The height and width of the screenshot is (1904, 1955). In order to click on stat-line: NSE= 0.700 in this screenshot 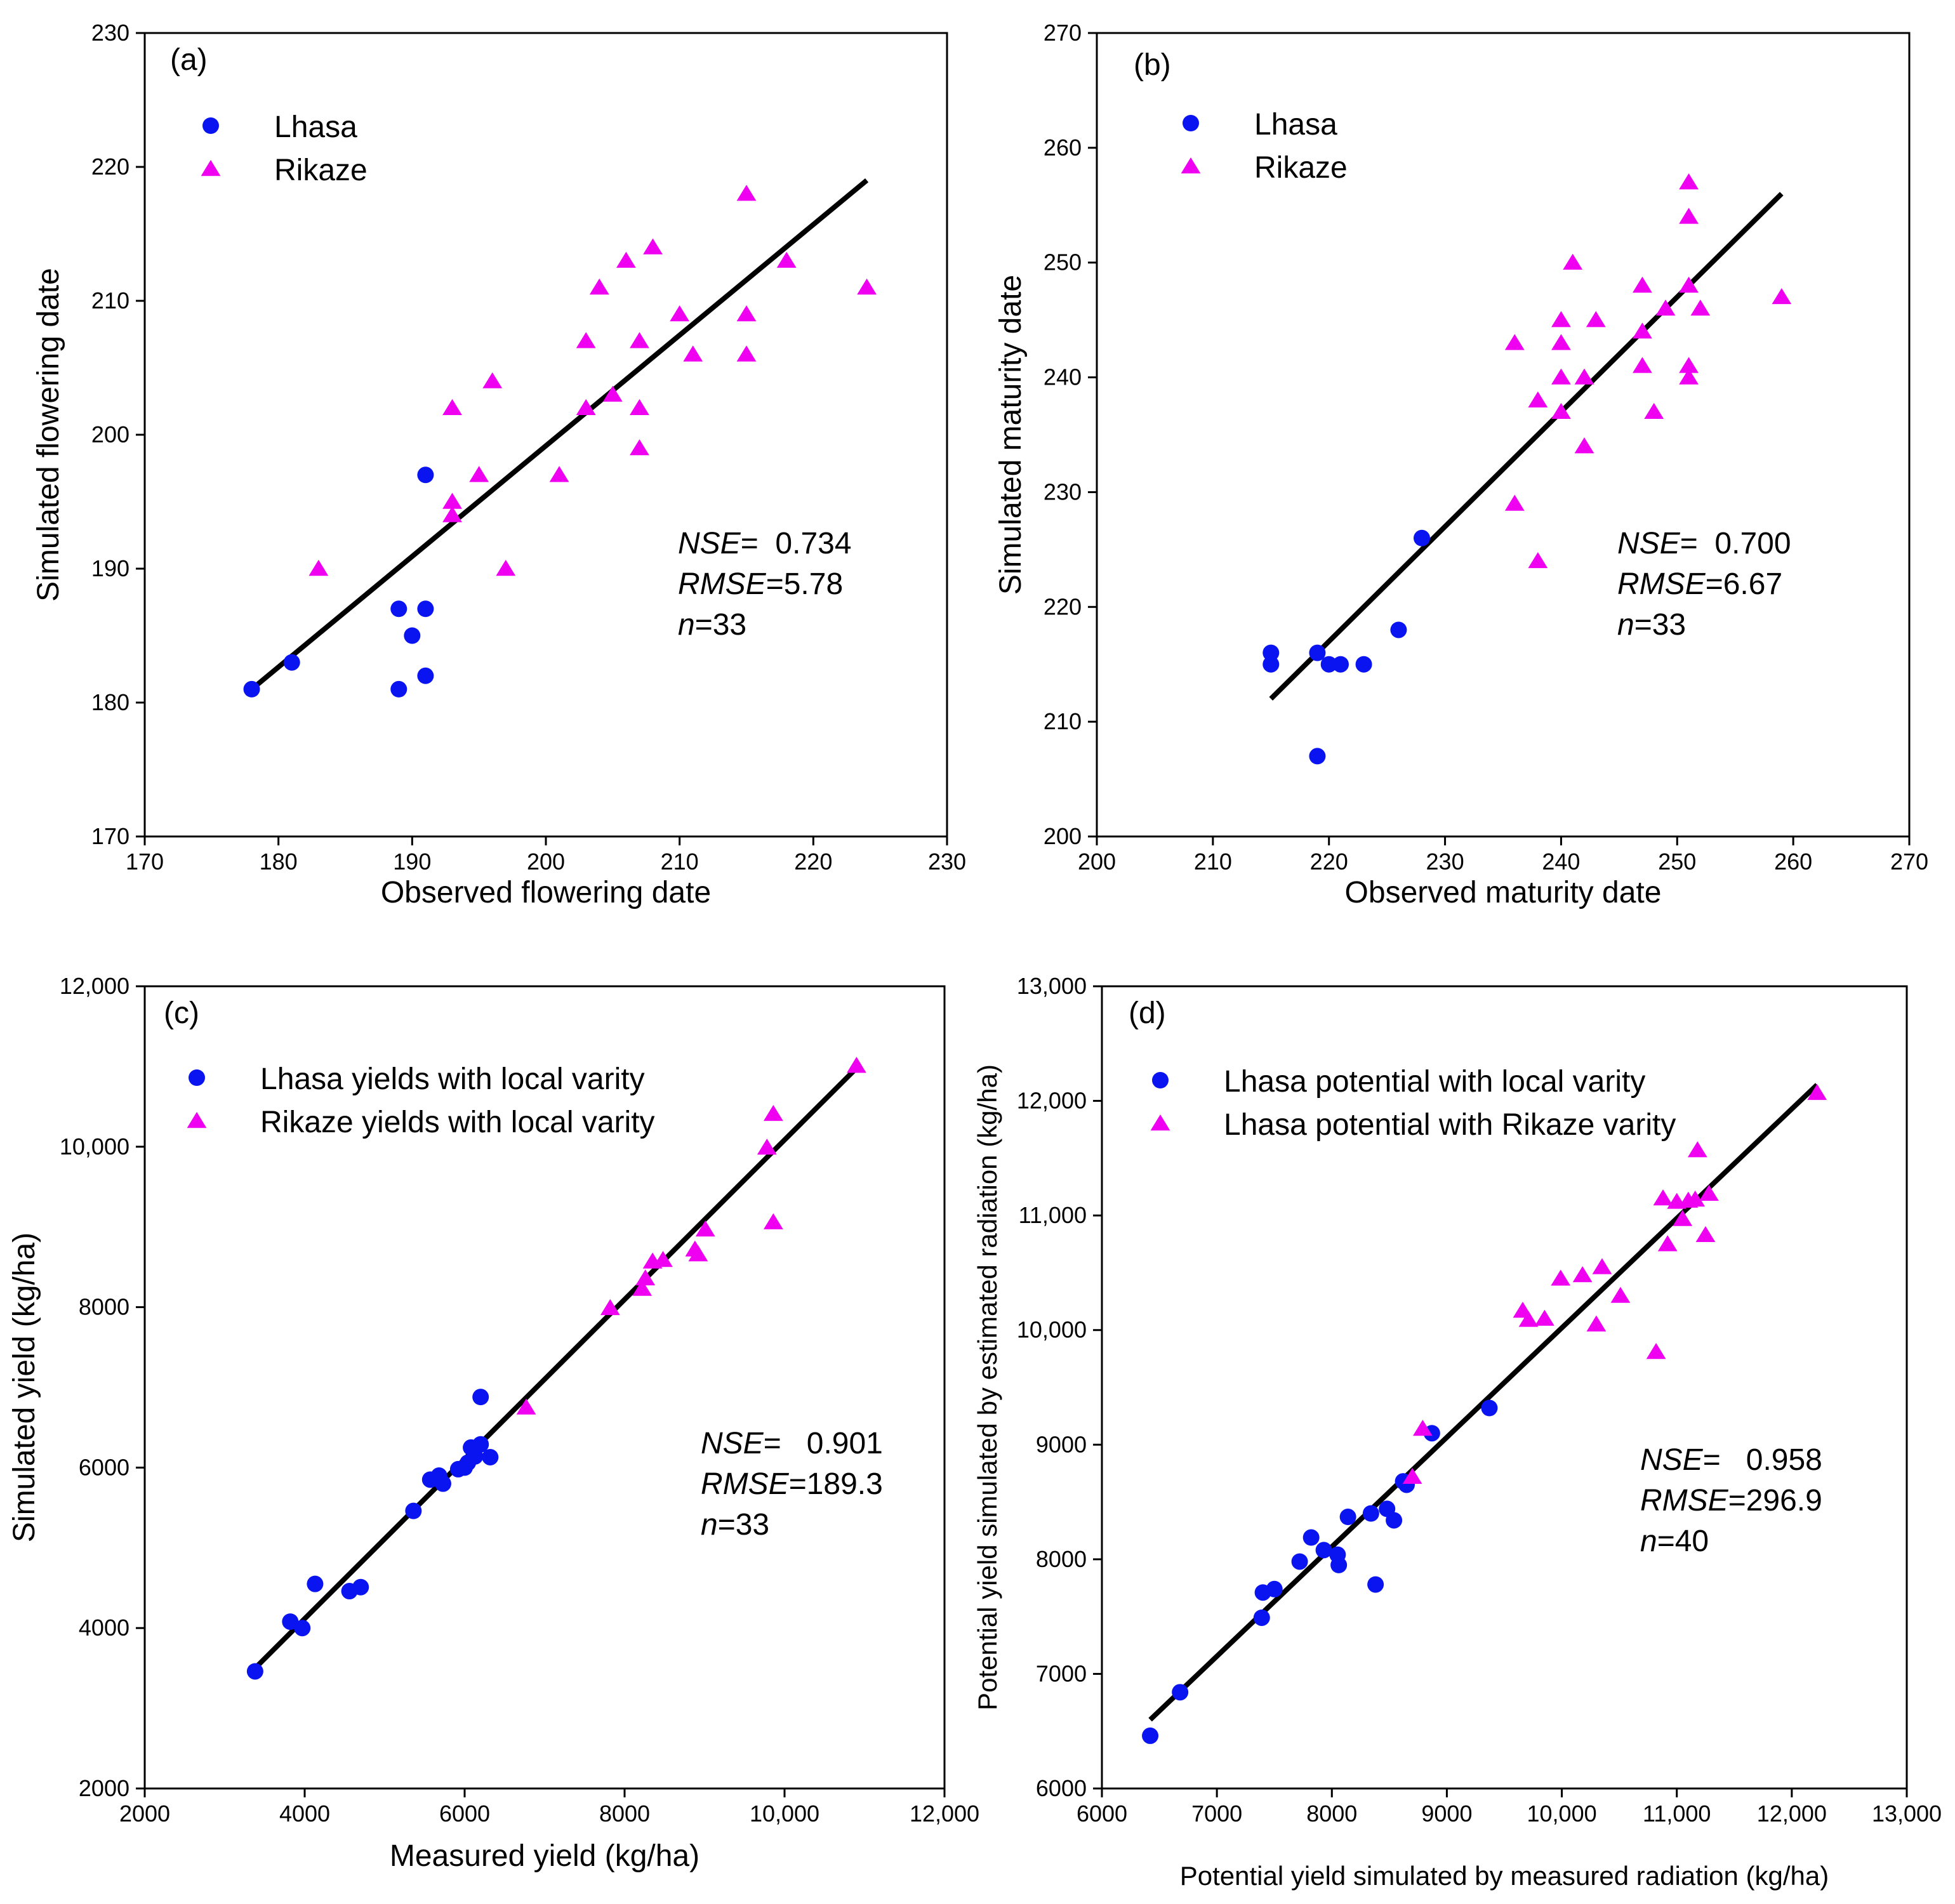, I will do `click(1704, 543)`.